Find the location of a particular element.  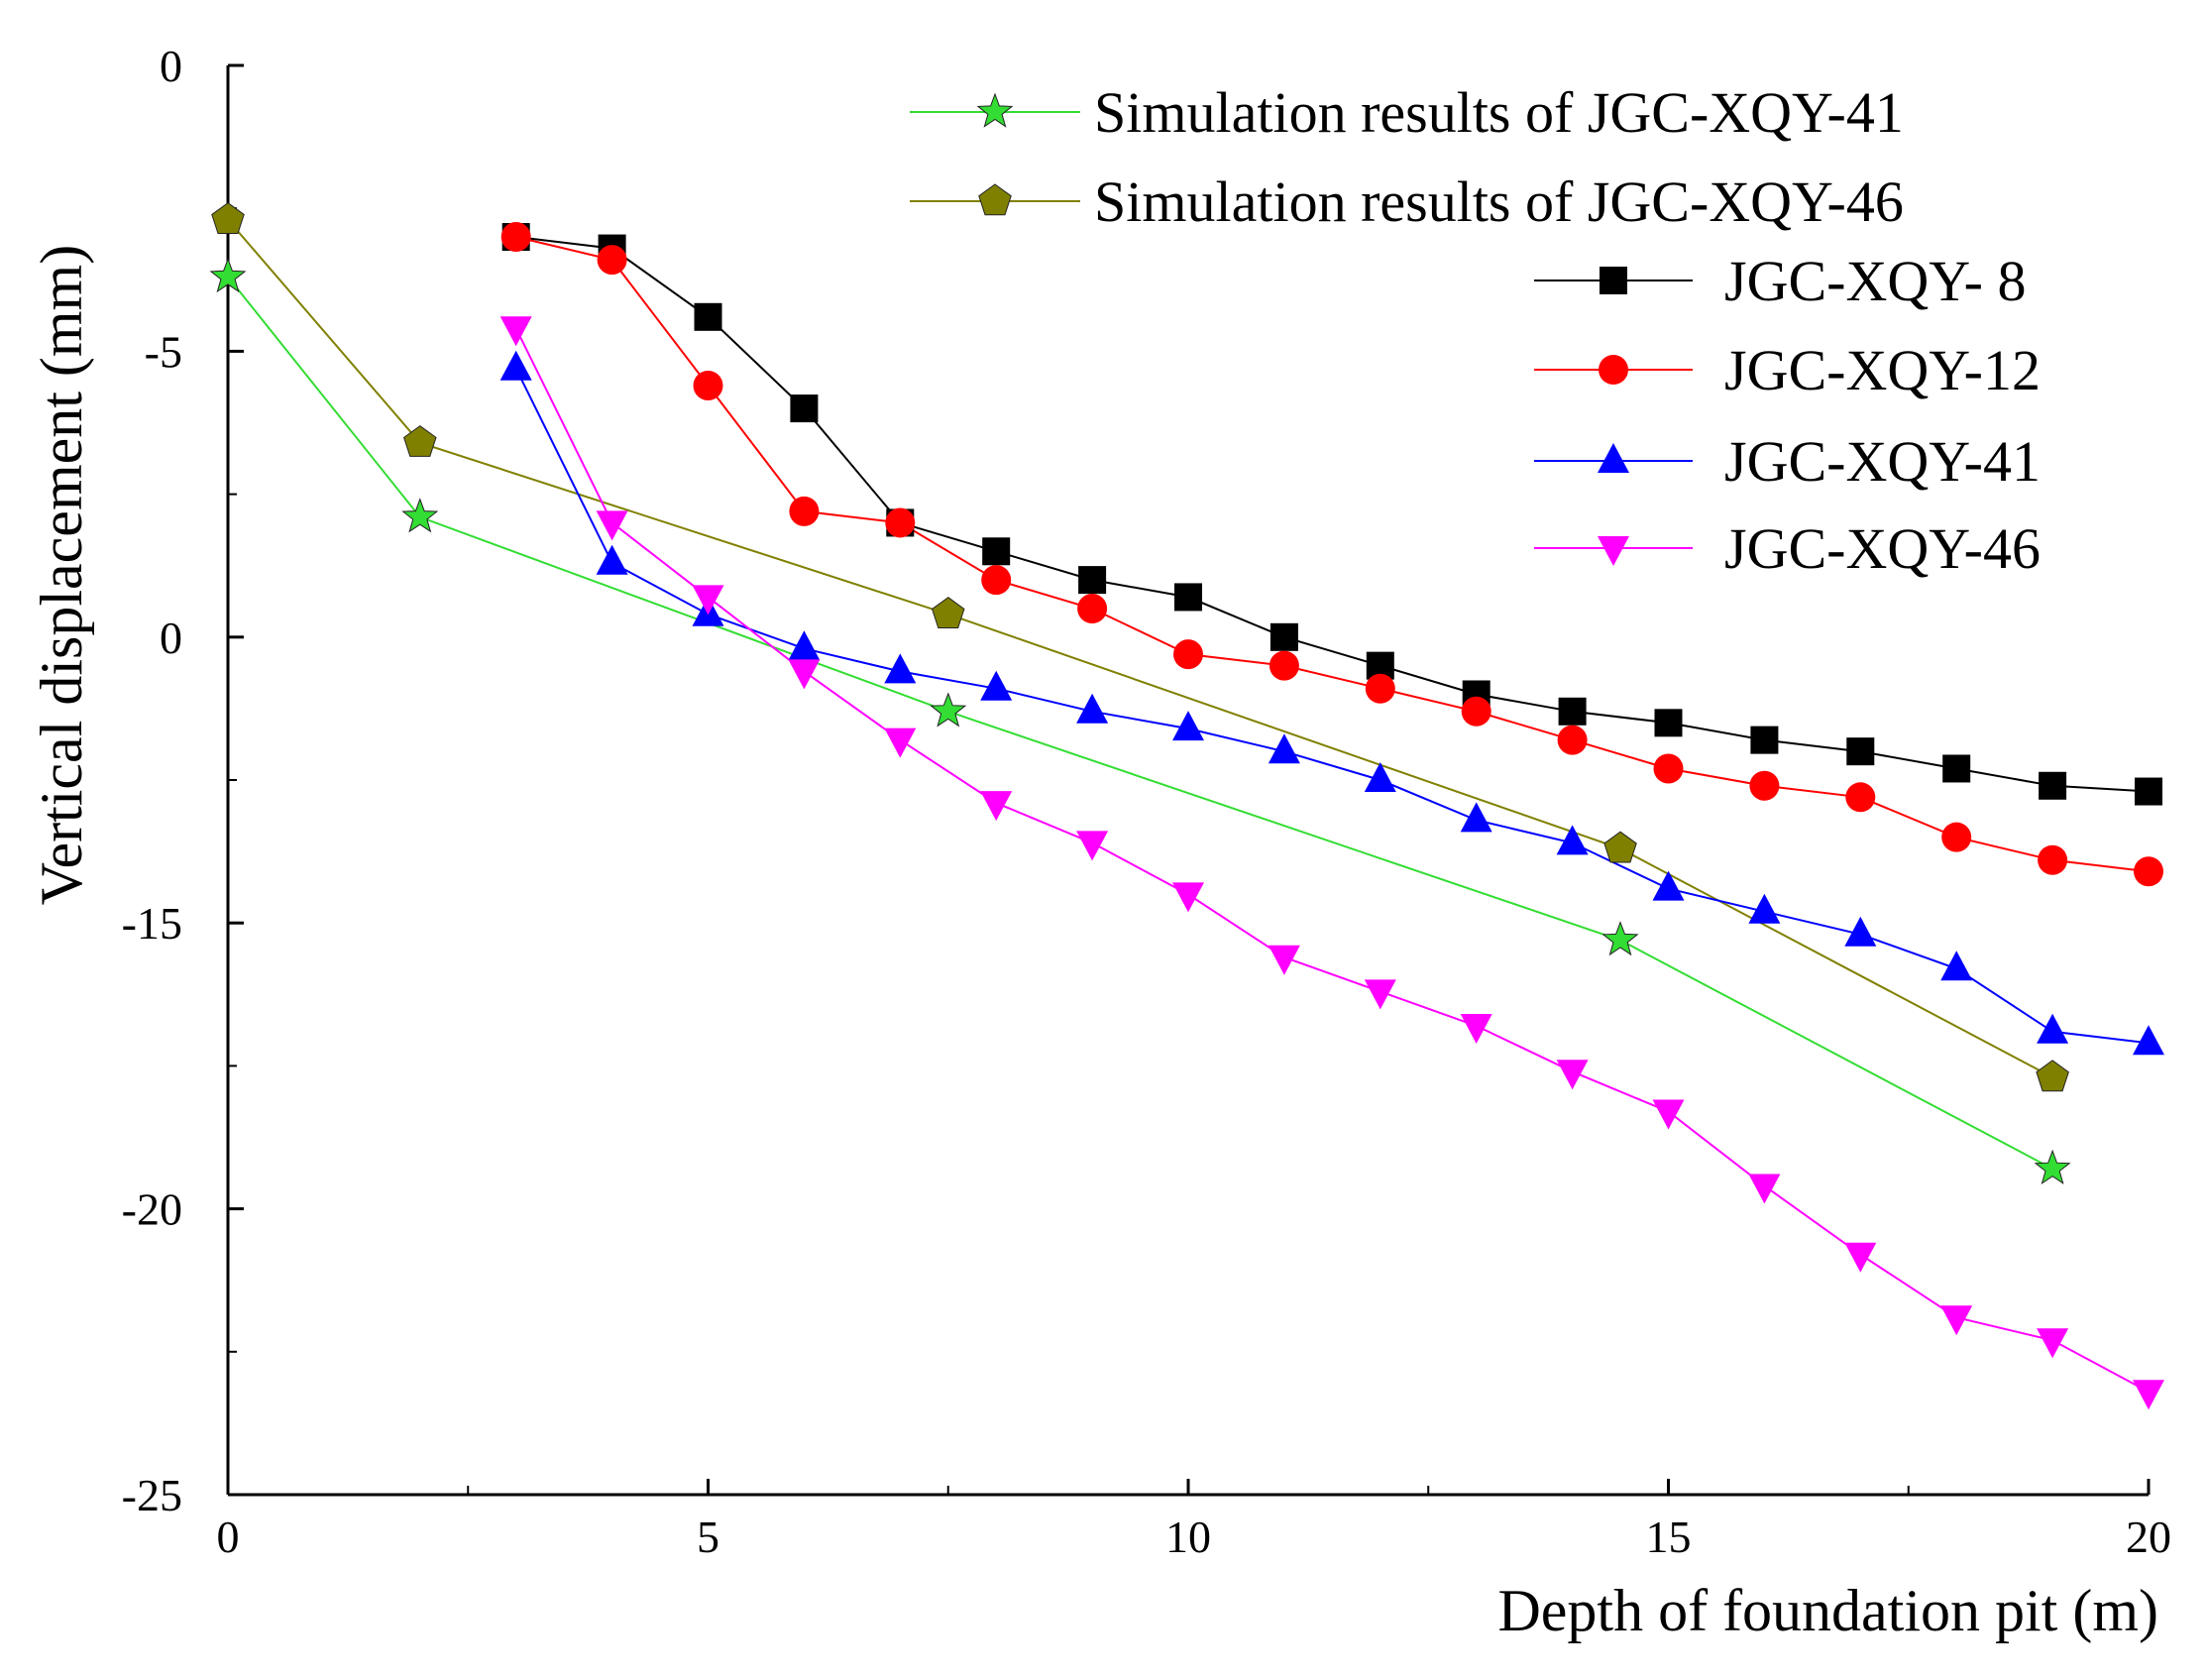

legend-label: Simulation results of JGC-XQY-41 is located at coordinates (1499, 112).